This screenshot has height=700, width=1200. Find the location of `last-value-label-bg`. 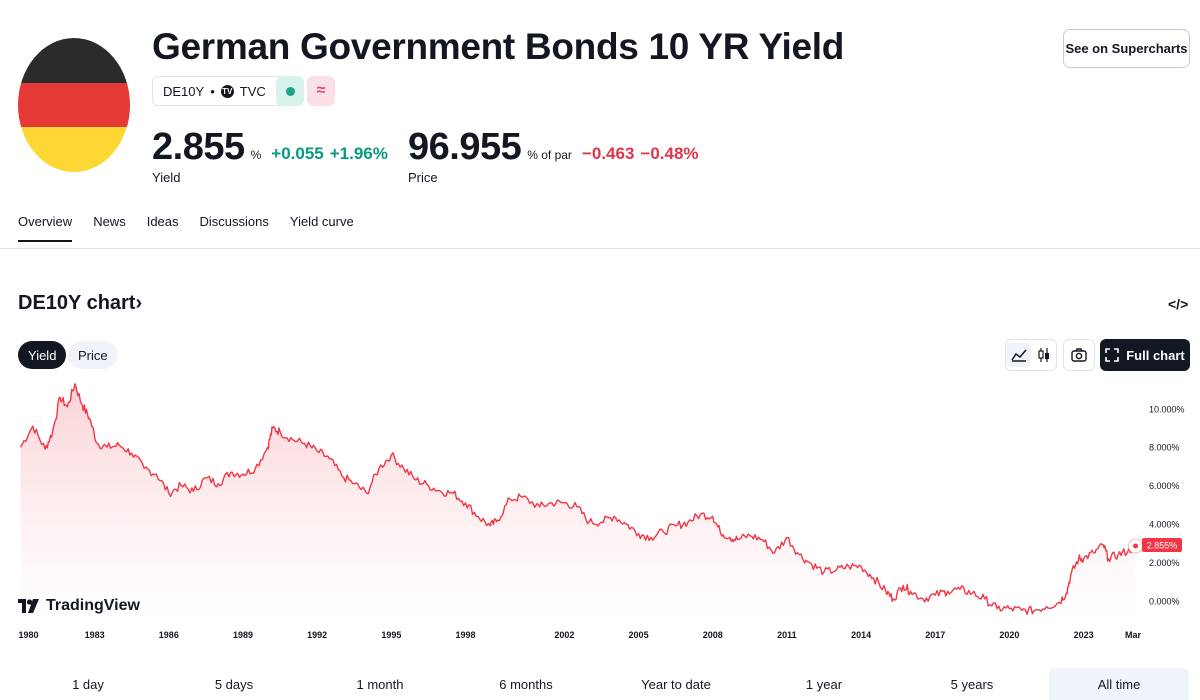

last-value-label-bg is located at coordinates (1162, 544).